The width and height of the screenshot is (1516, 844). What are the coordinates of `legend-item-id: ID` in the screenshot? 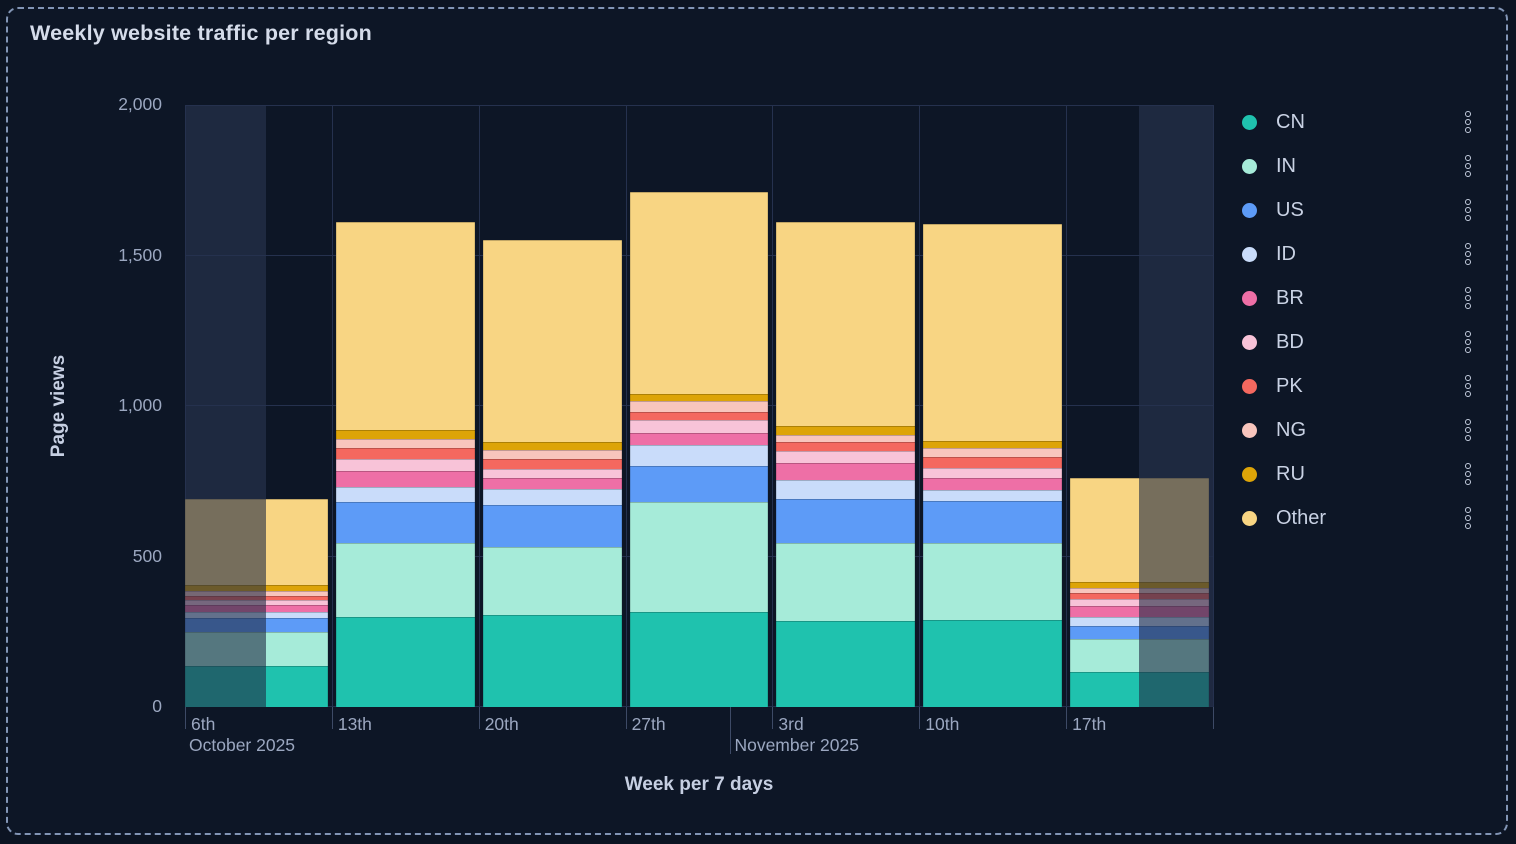 It's located at (1361, 254).